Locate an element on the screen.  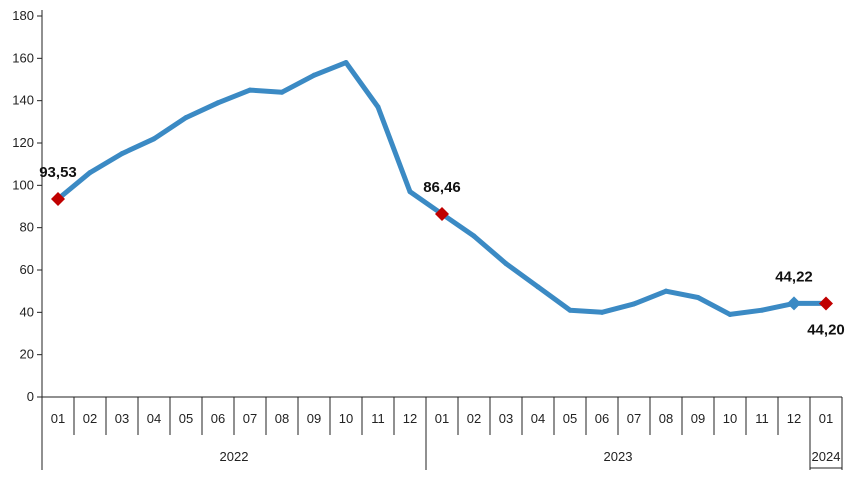
data-label: 44,20 is located at coordinates (826, 329).